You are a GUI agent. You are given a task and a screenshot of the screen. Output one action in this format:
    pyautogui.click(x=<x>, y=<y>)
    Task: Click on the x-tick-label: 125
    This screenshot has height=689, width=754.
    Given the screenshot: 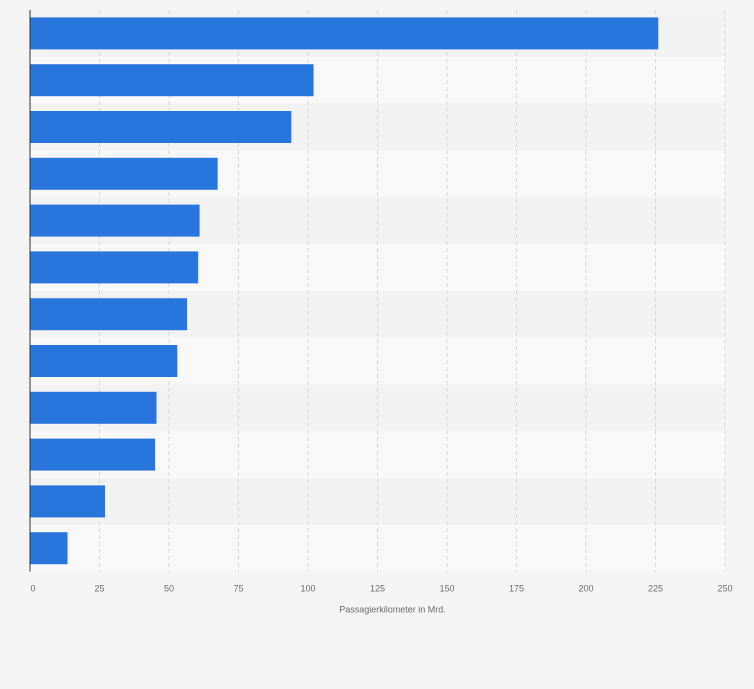 What is the action you would take?
    pyautogui.click(x=377, y=589)
    